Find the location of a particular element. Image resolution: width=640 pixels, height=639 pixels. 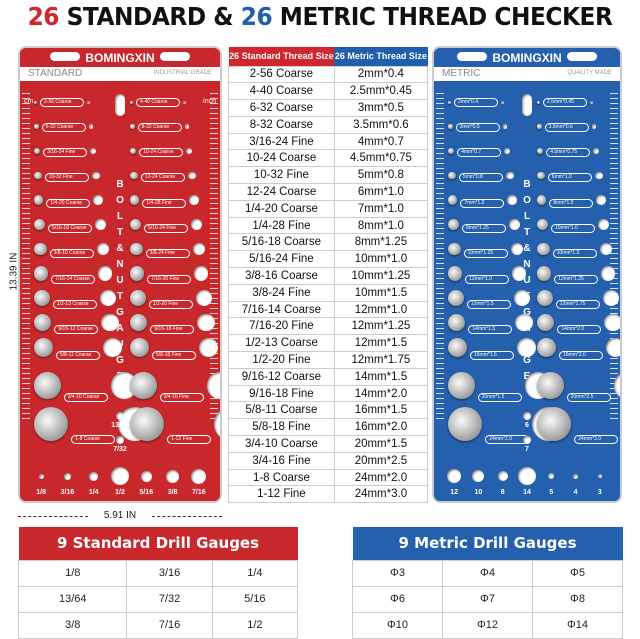

thread-label: 12mm*1.5 is located at coordinates (488, 304).